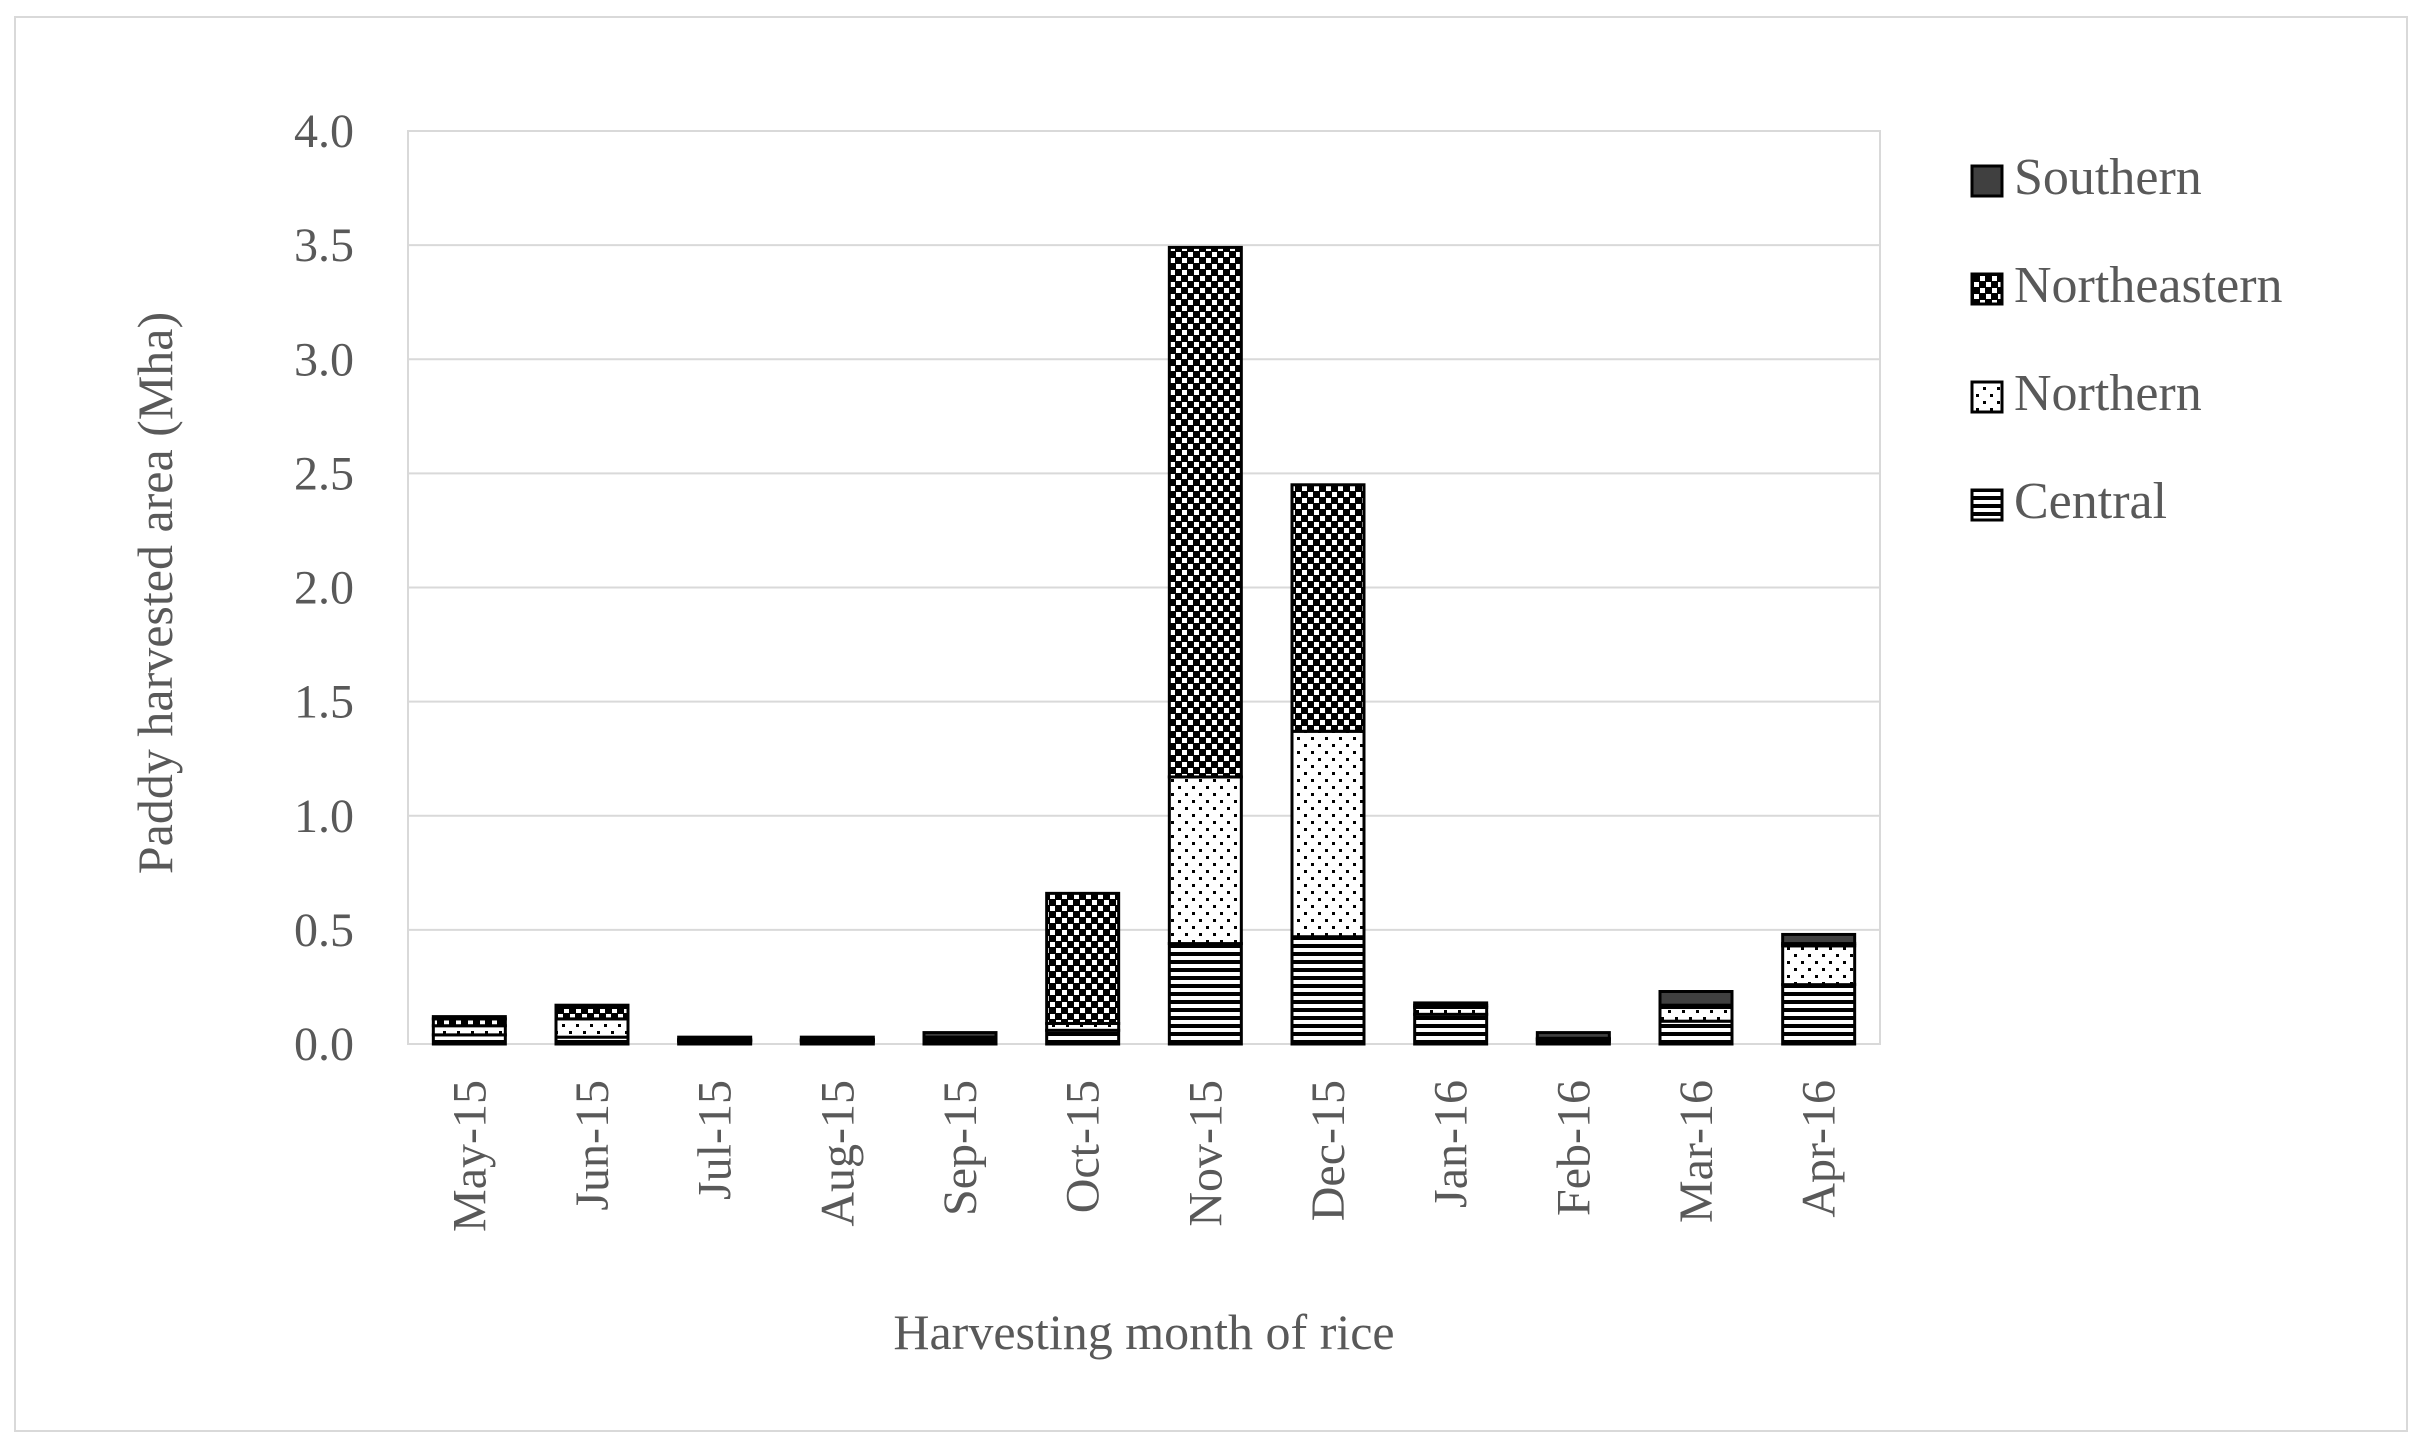  I want to click on x-tick-label: May-15, so click(469, 1156).